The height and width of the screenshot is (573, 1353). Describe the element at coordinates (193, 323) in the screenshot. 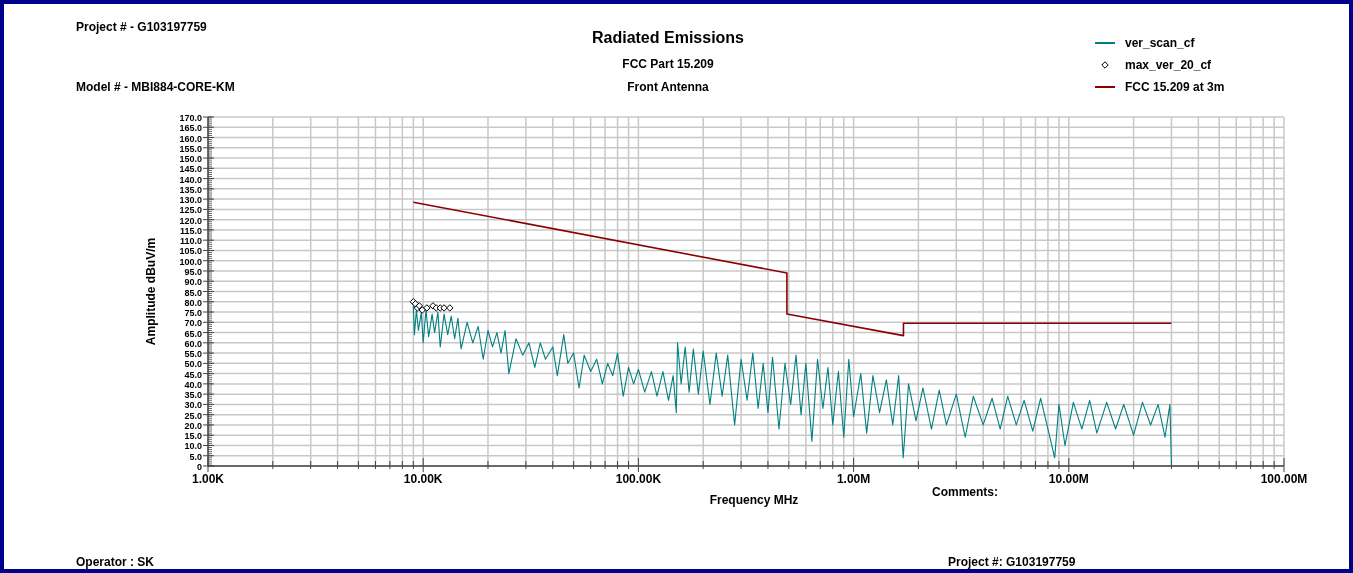

I see `y-tick-label: 70.0` at that location.